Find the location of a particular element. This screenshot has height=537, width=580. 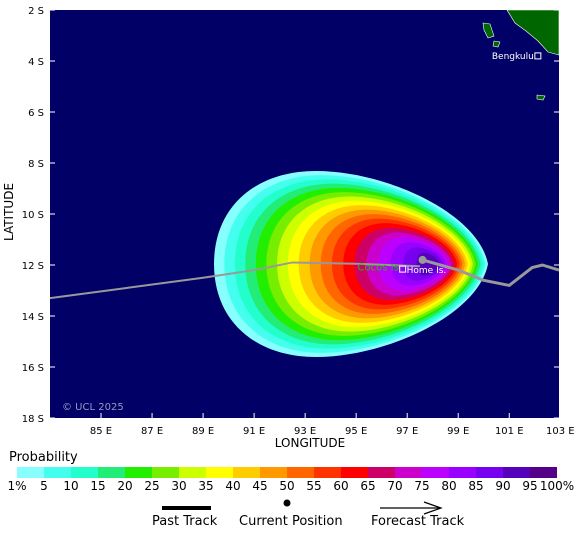

forecast-arrowhead is located at coordinates (433, 508).